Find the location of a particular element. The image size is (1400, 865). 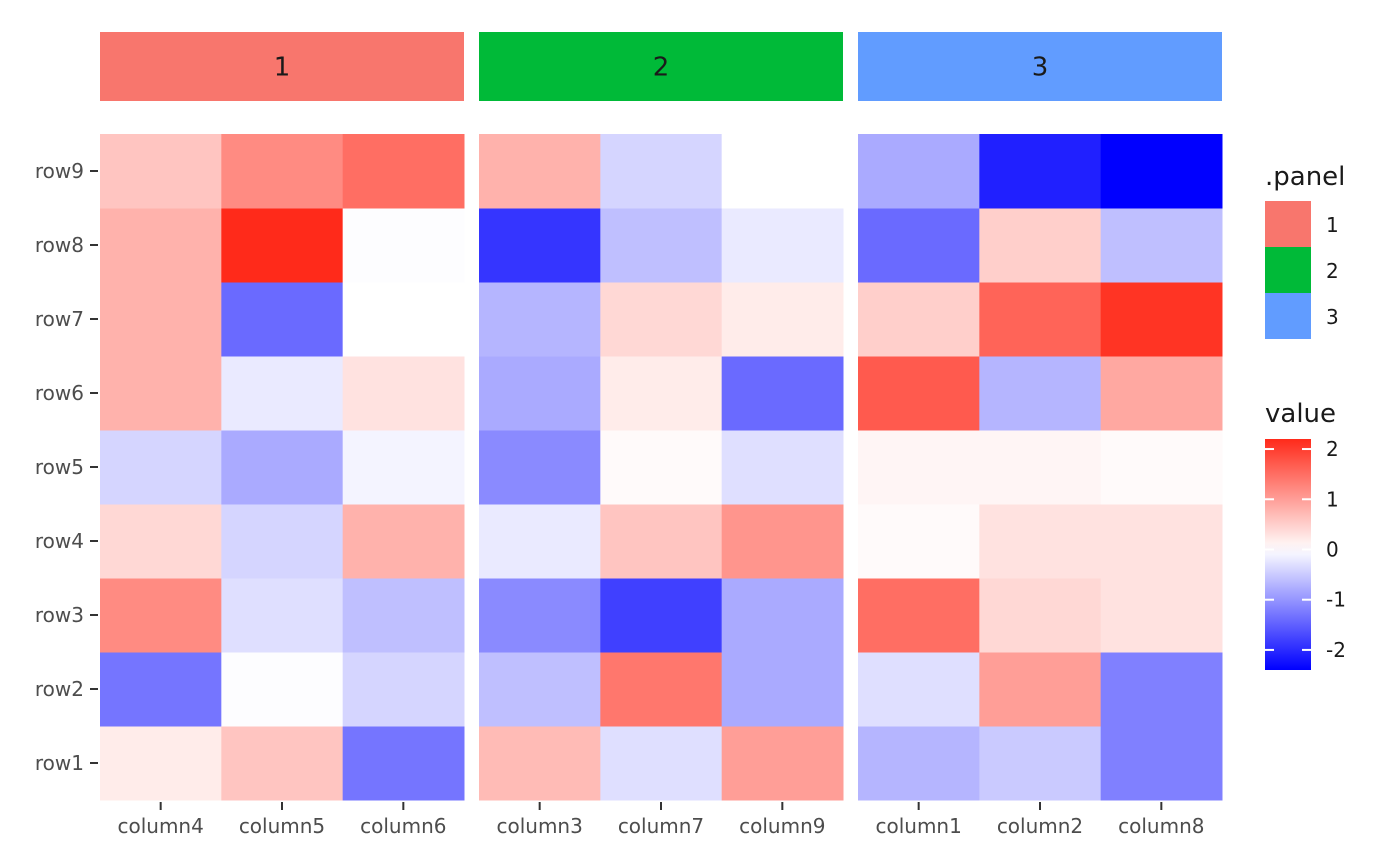

legend-title-panel: .panel is located at coordinates (1305, 177).